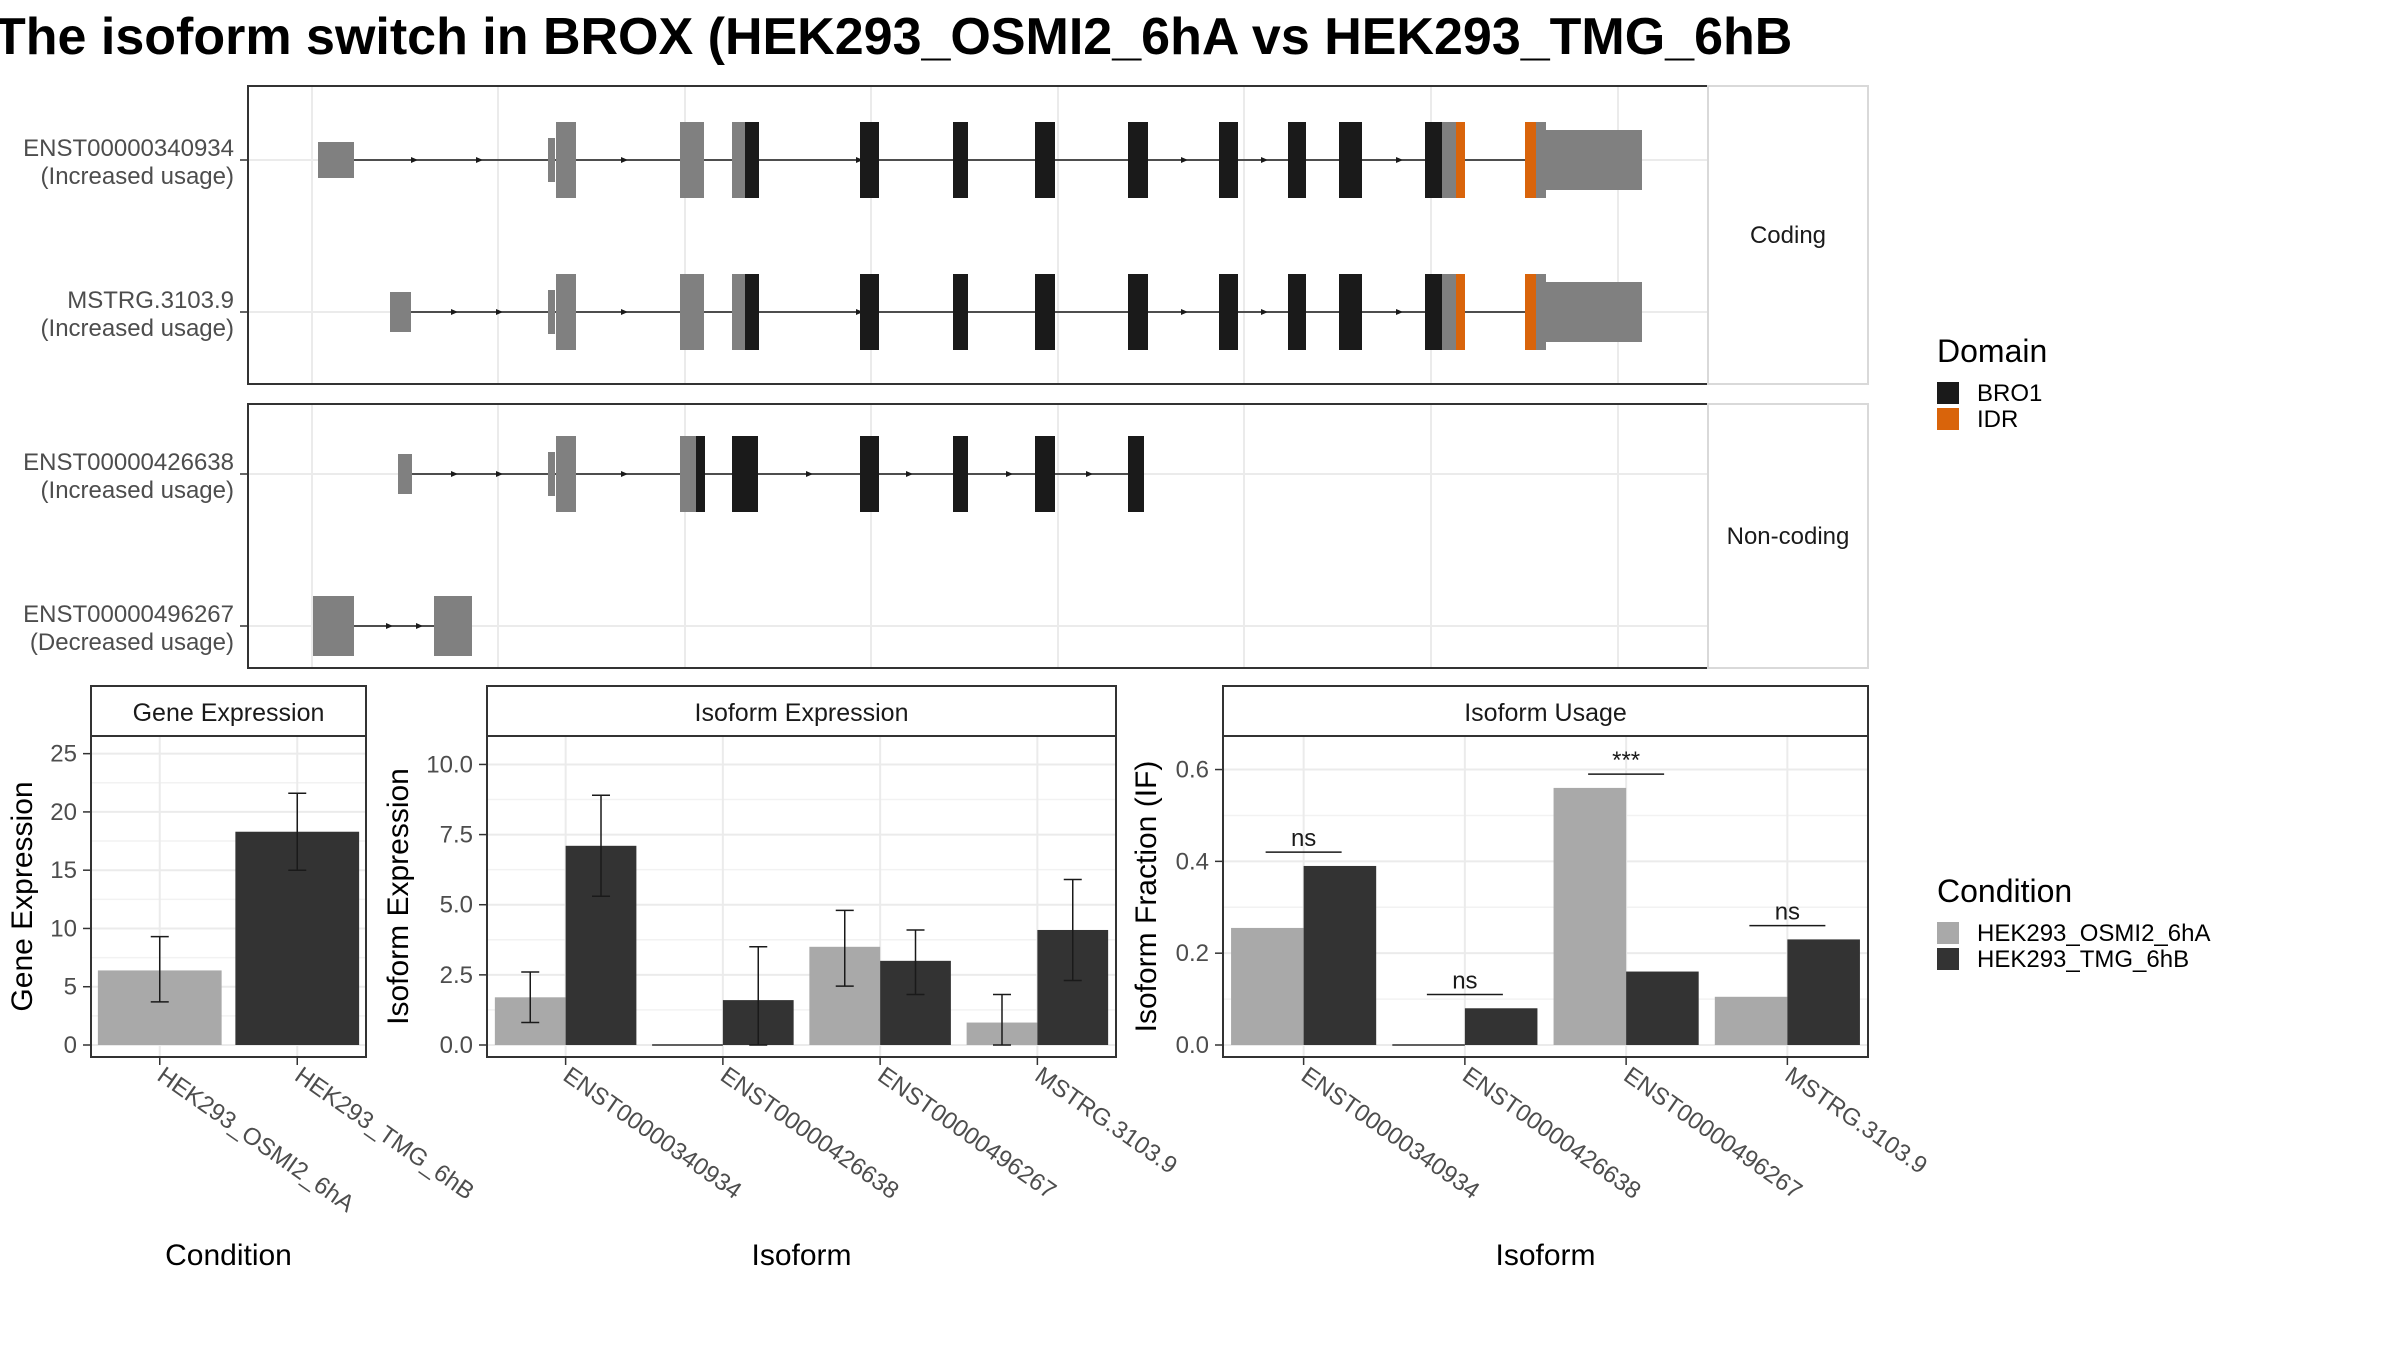 This screenshot has height=1355, width=2400. Describe the element at coordinates (228, 711) in the screenshot. I see `gene-expression-strip` at that location.